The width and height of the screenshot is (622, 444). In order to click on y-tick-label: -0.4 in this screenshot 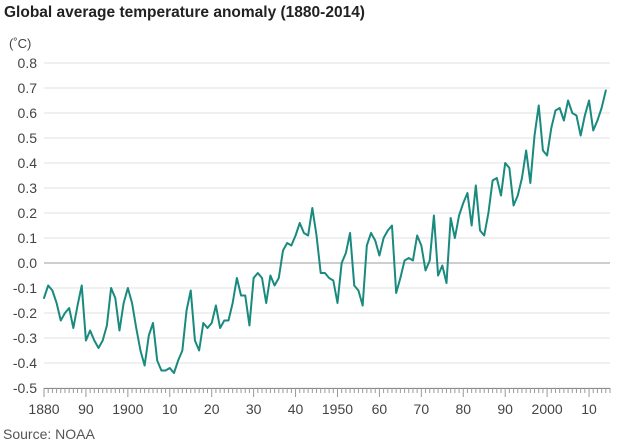, I will do `click(25, 363)`.